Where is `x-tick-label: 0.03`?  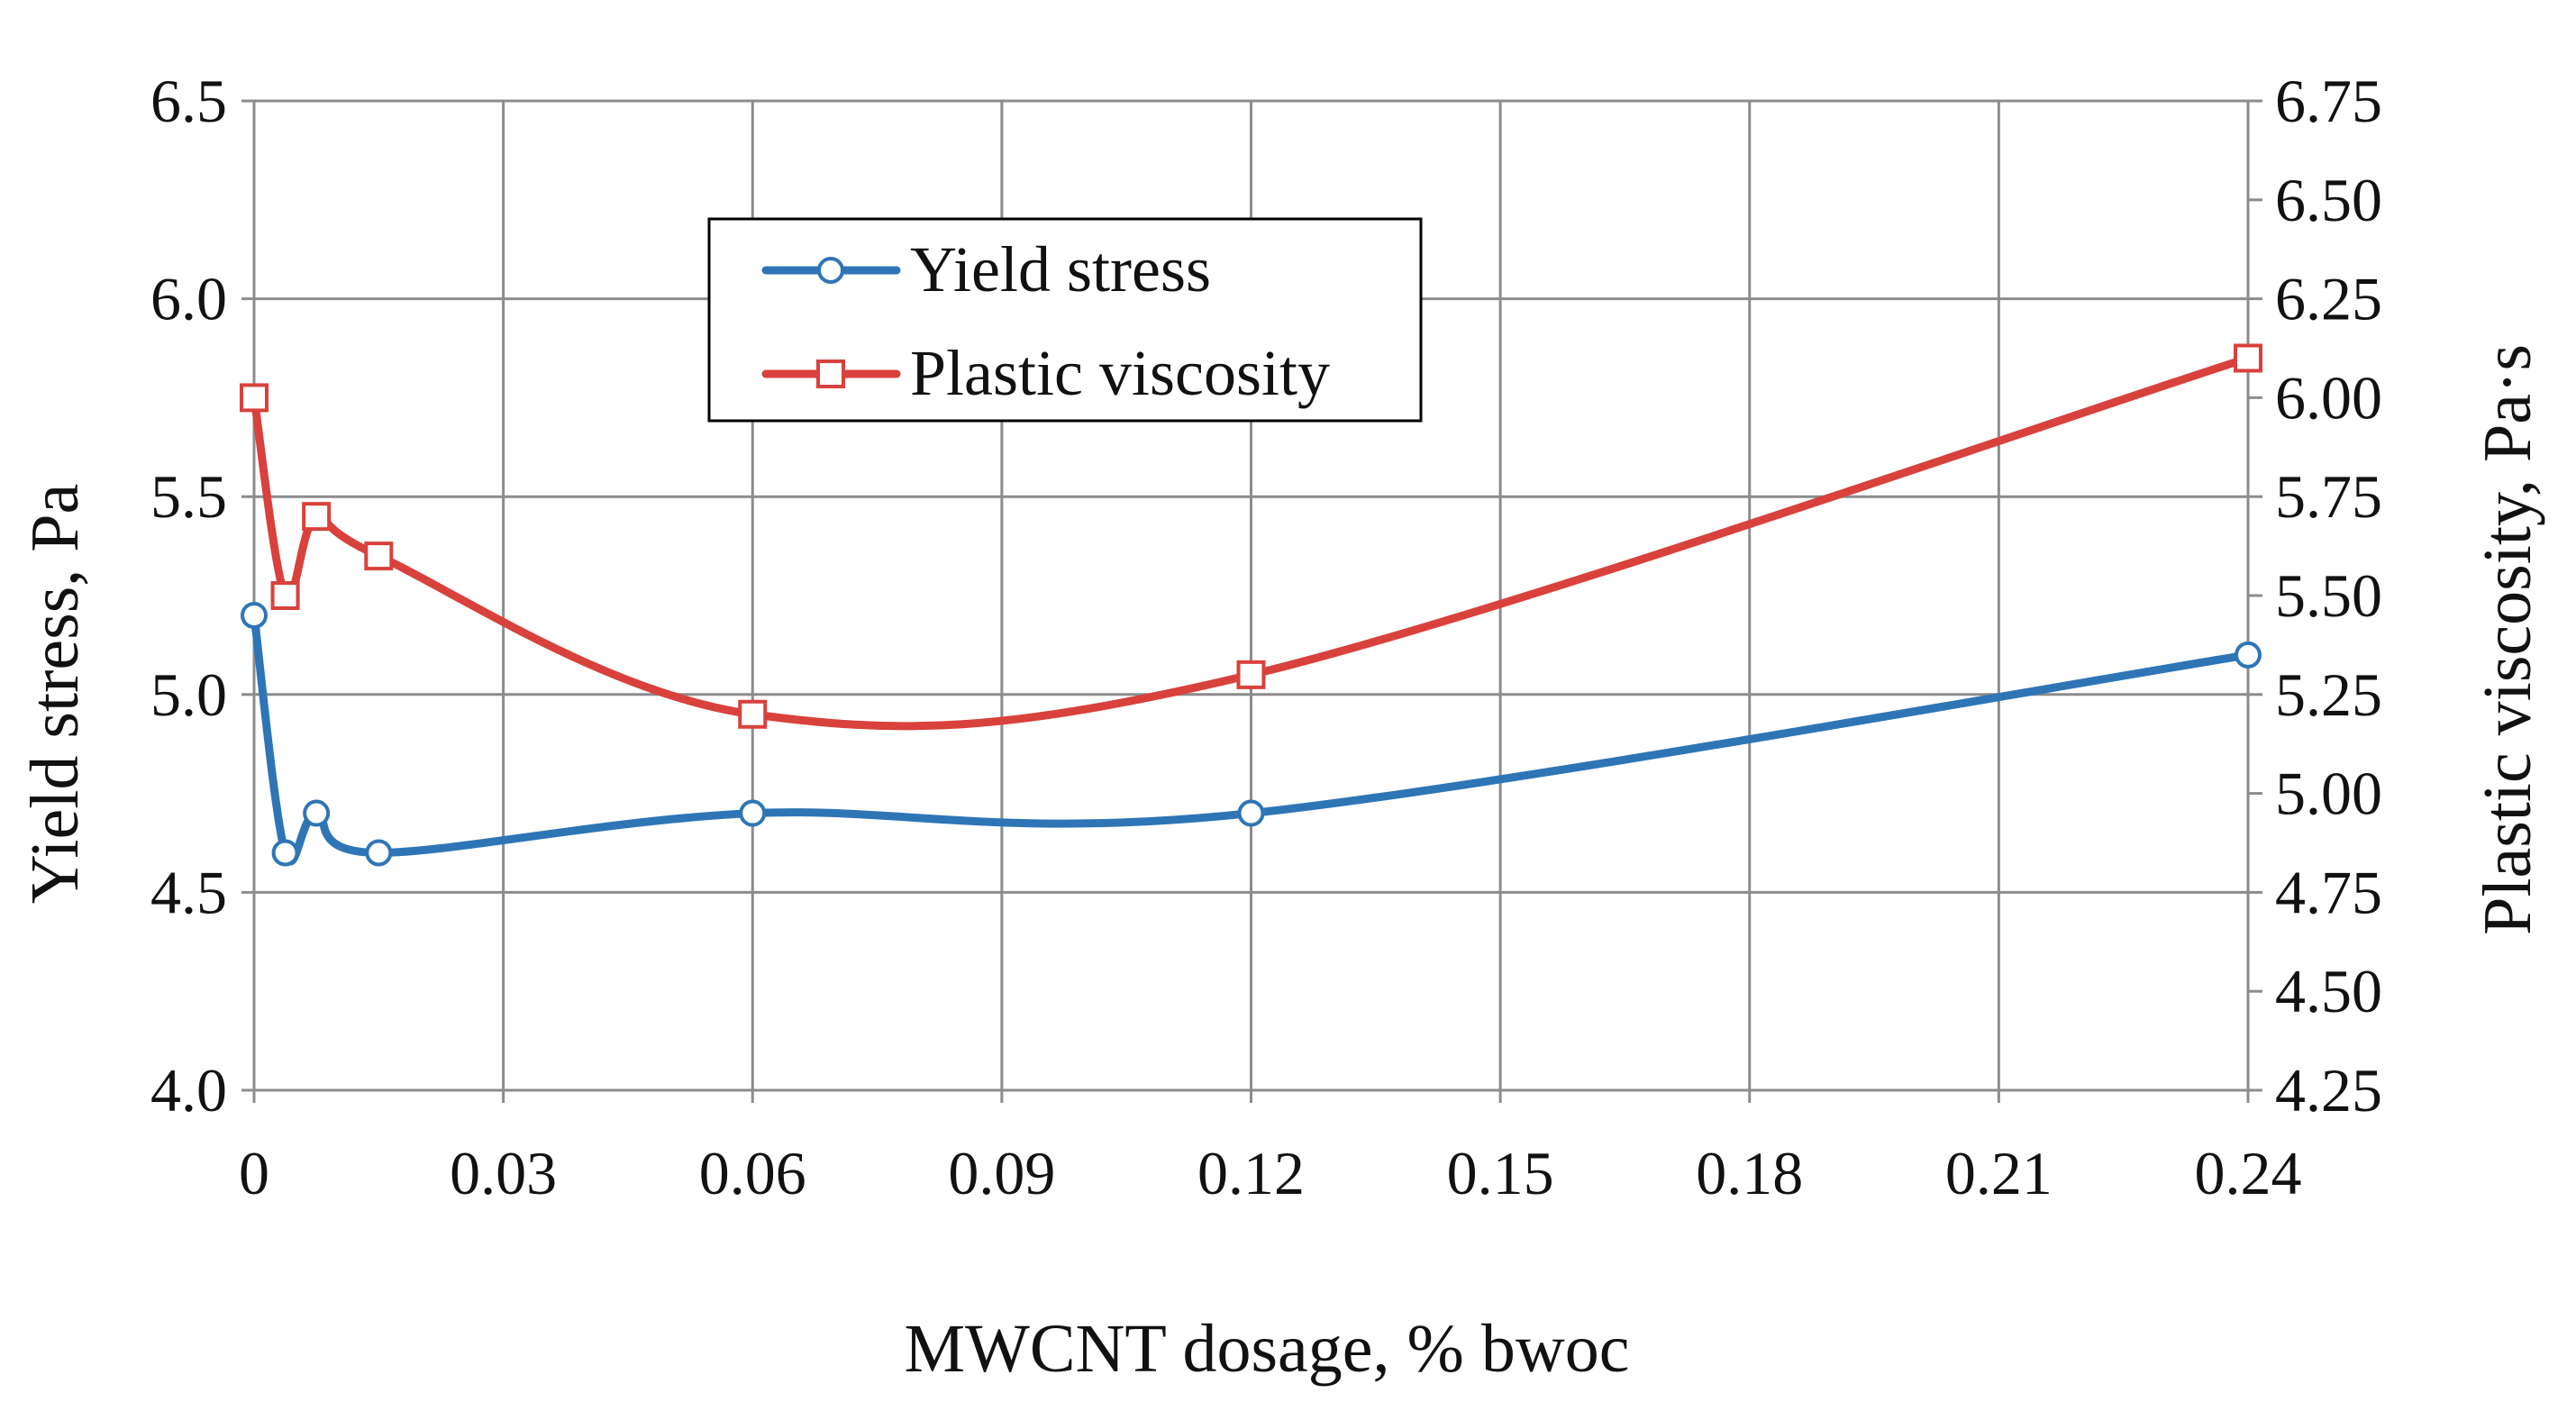
x-tick-label: 0.03 is located at coordinates (503, 1173).